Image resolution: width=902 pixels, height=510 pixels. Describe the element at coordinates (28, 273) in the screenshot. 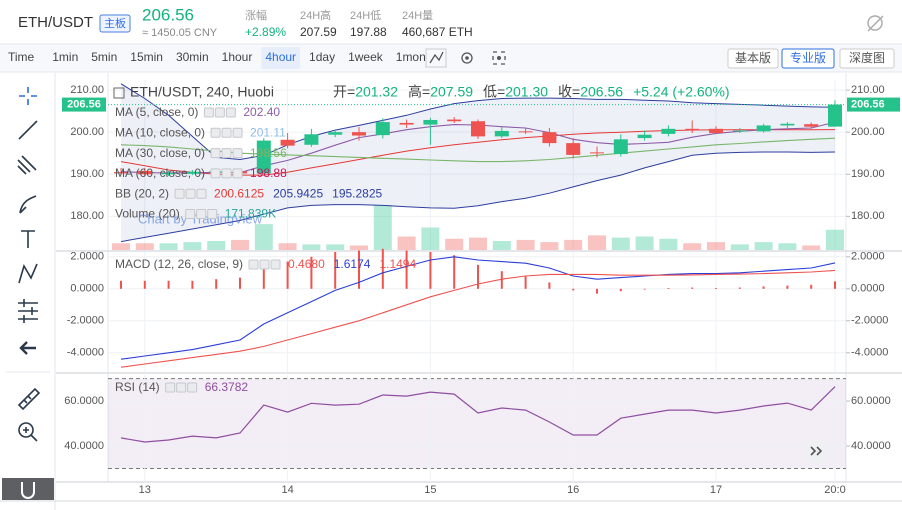

I see `pattern-tool` at that location.